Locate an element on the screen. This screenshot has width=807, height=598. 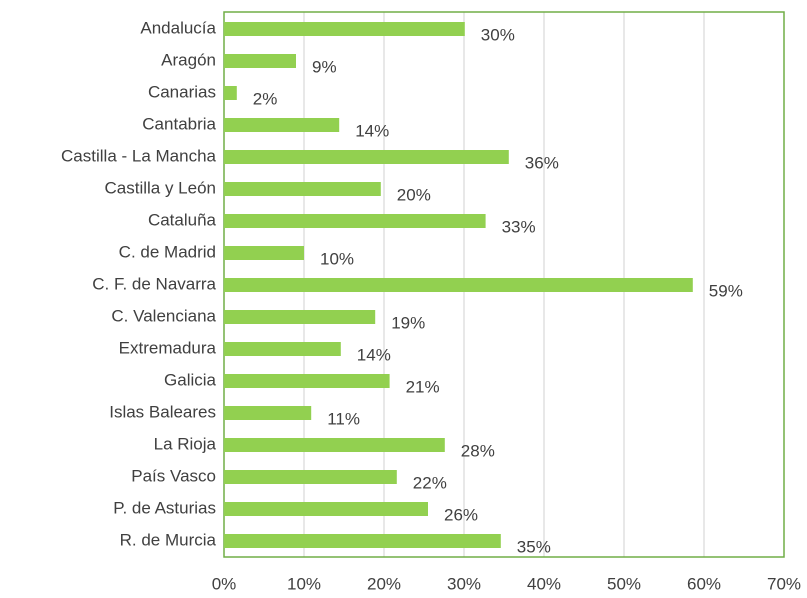
y-tick-label: Cataluña is located at coordinates (182, 219).